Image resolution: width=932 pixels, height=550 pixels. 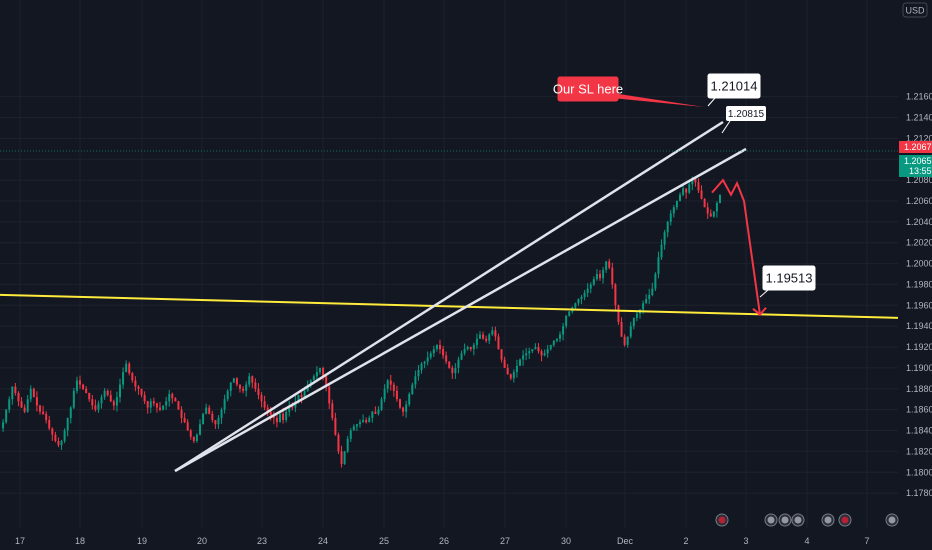 I want to click on x-tick-label: 24, so click(x=323, y=541).